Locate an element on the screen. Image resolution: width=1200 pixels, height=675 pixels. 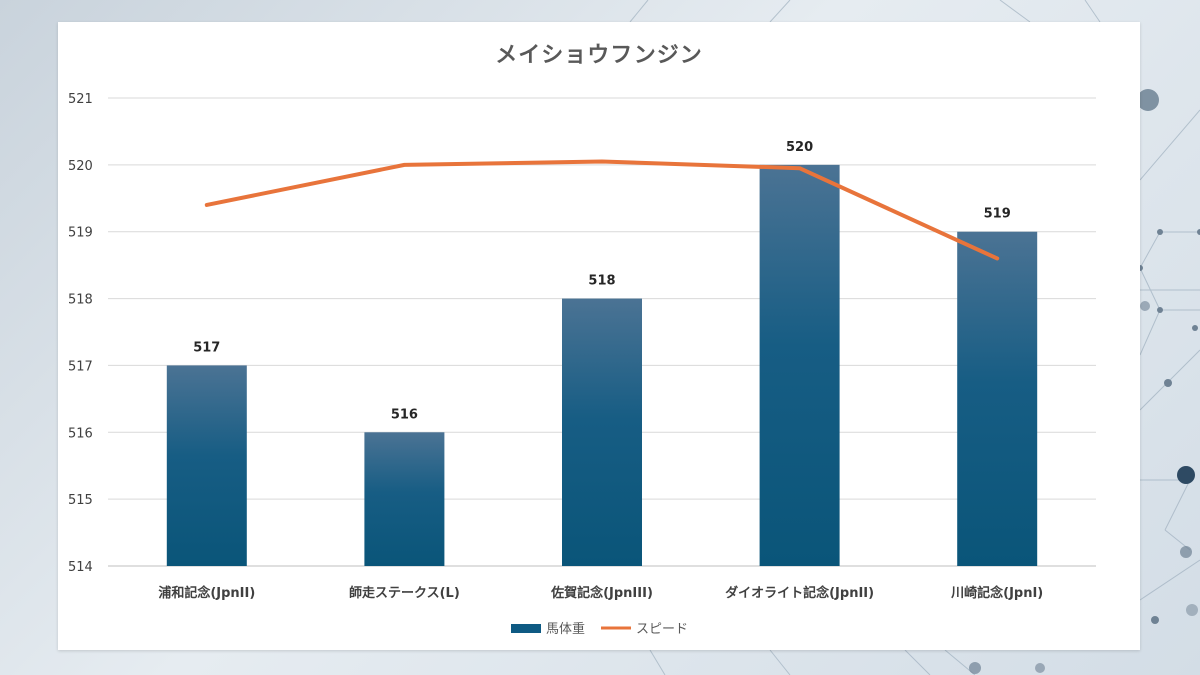
y-tick-label: 518 is located at coordinates (80, 300).